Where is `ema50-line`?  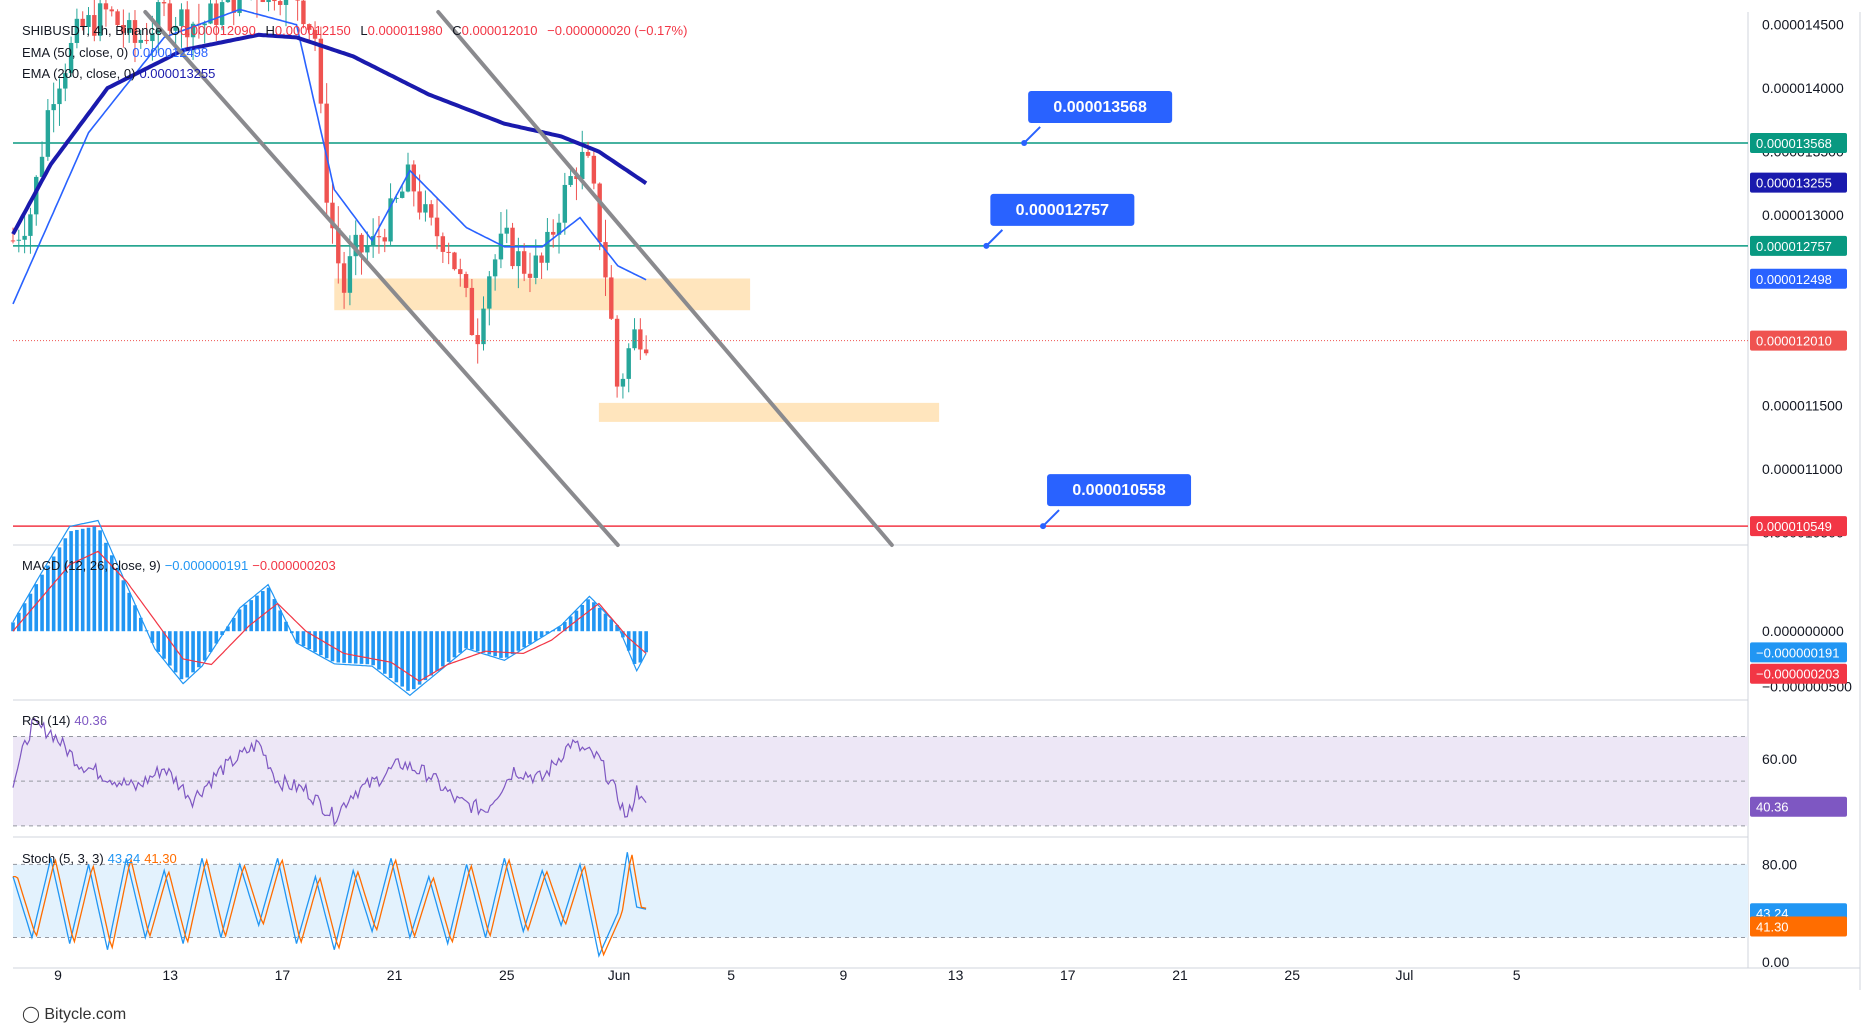 ema50-line is located at coordinates (329, 156).